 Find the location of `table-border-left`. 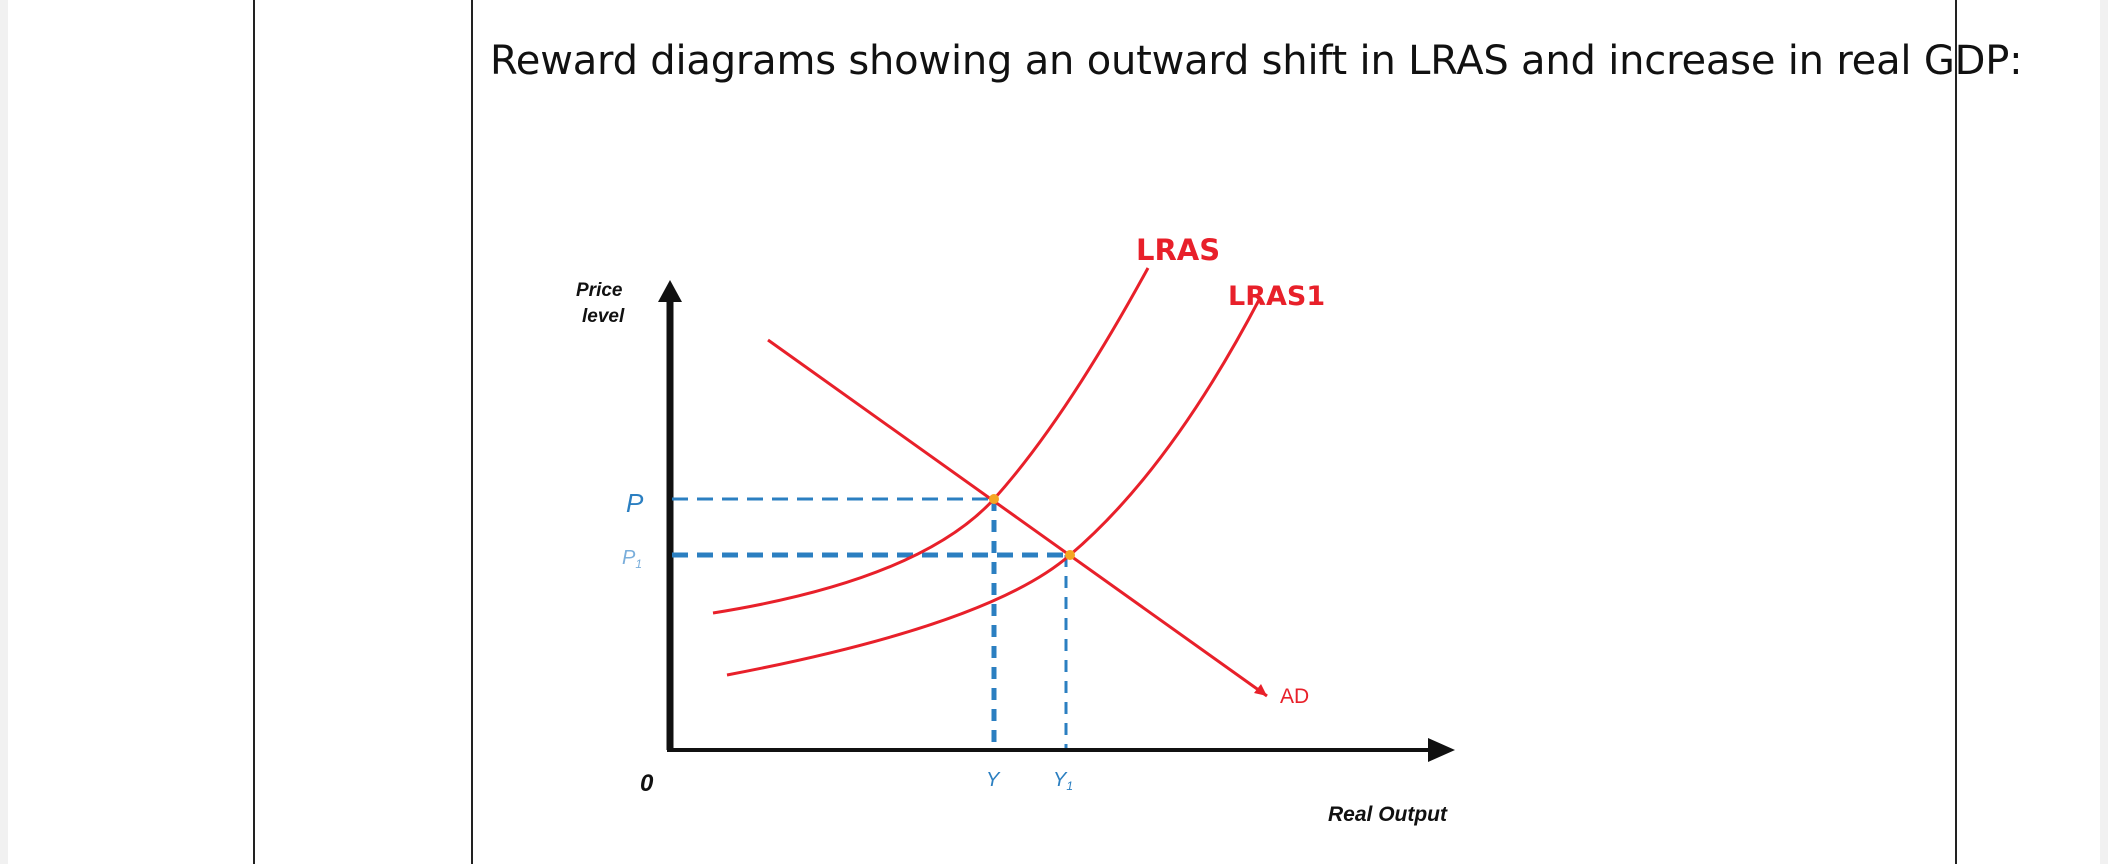

table-border-left is located at coordinates (254, 432).